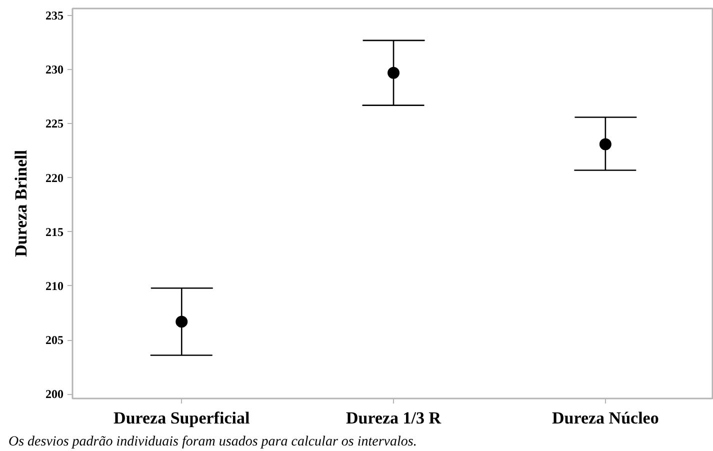 The height and width of the screenshot is (451, 713). What do you see at coordinates (55, 177) in the screenshot?
I see `y-tick-label: 220` at bounding box center [55, 177].